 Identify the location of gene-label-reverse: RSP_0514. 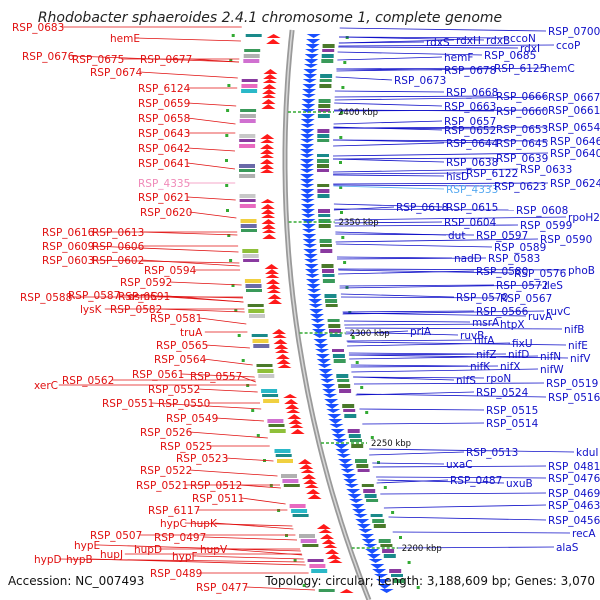
(512, 424).